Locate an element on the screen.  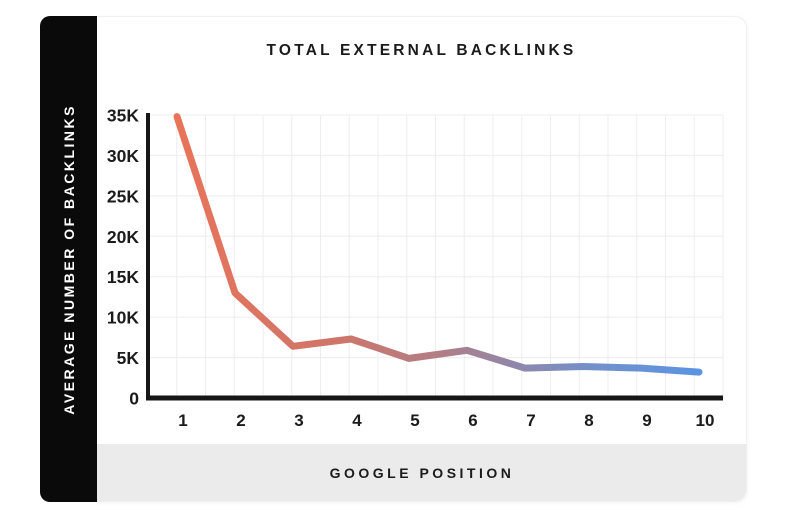
x-tick-label: 9 is located at coordinates (646, 420).